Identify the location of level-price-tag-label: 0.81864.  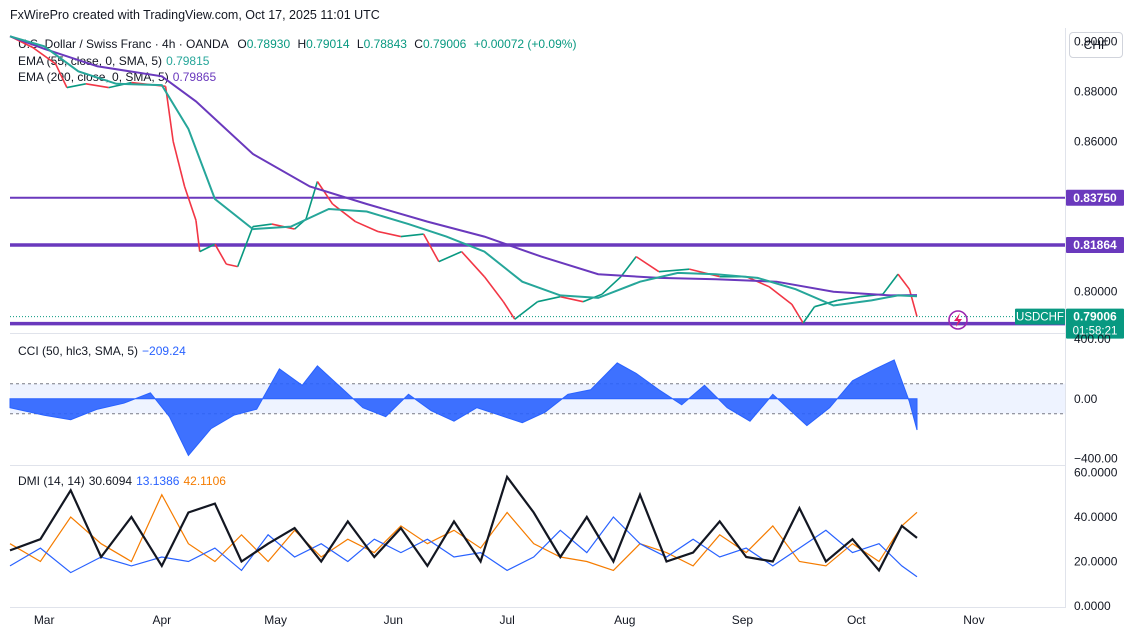
(1095, 245).